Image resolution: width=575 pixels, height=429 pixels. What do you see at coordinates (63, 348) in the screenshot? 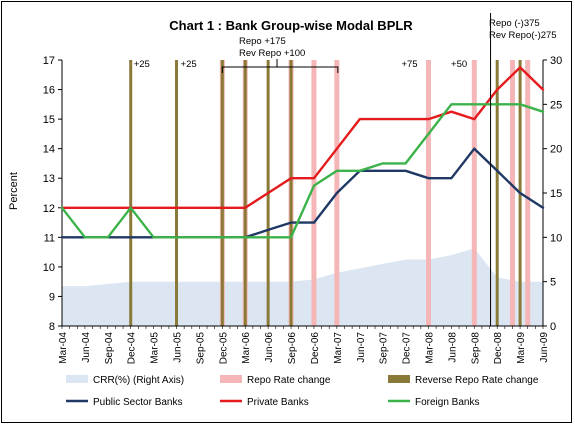
I see `x-tick-label: Mar-04` at bounding box center [63, 348].